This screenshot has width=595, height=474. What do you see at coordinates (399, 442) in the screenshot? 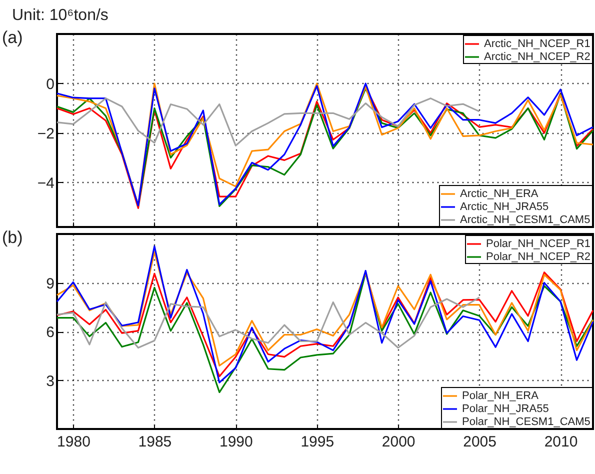
I see `x-tick-label: 2000` at bounding box center [399, 442].